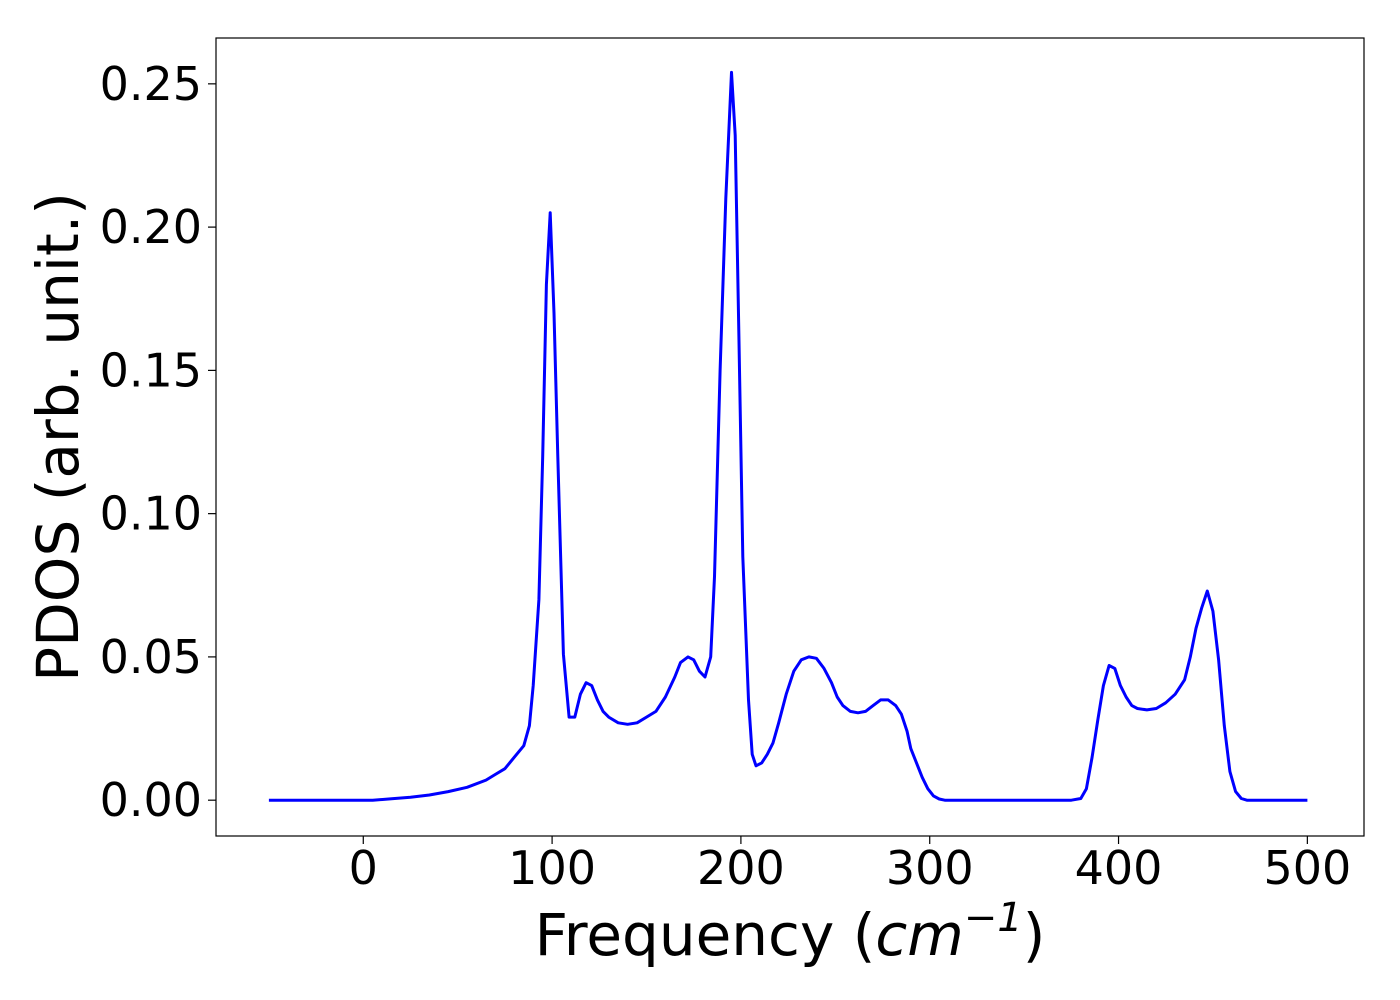 This screenshot has width=1400, height=1000. I want to click on y-tick-label: 0.25, so click(151, 84).